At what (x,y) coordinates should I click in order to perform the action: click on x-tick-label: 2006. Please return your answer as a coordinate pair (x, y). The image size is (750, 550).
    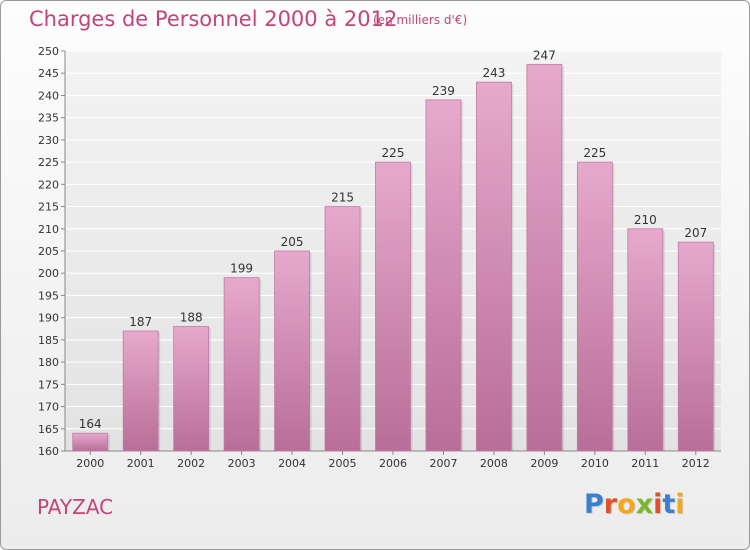
    Looking at the image, I should click on (393, 463).